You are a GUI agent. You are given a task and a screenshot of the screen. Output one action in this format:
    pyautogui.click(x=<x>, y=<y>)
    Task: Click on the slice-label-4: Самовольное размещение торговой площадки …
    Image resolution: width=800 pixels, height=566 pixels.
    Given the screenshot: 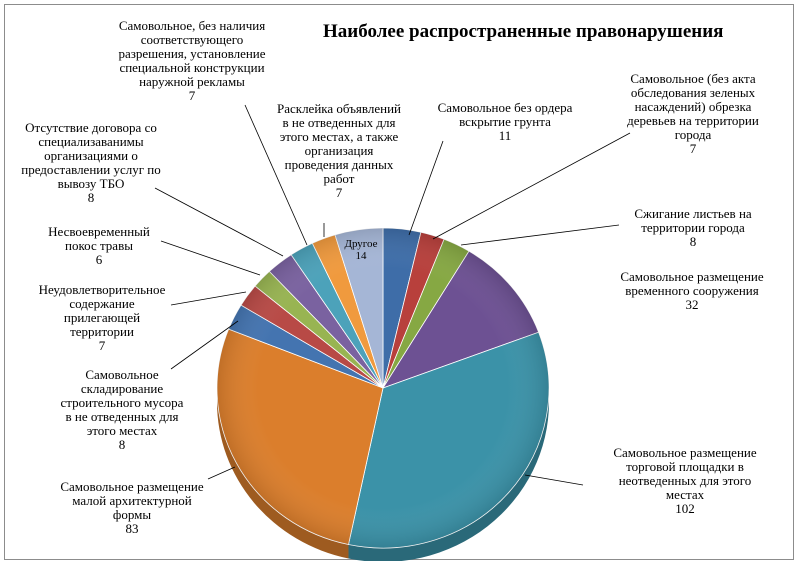 What is the action you would take?
    pyautogui.click(x=685, y=480)
    